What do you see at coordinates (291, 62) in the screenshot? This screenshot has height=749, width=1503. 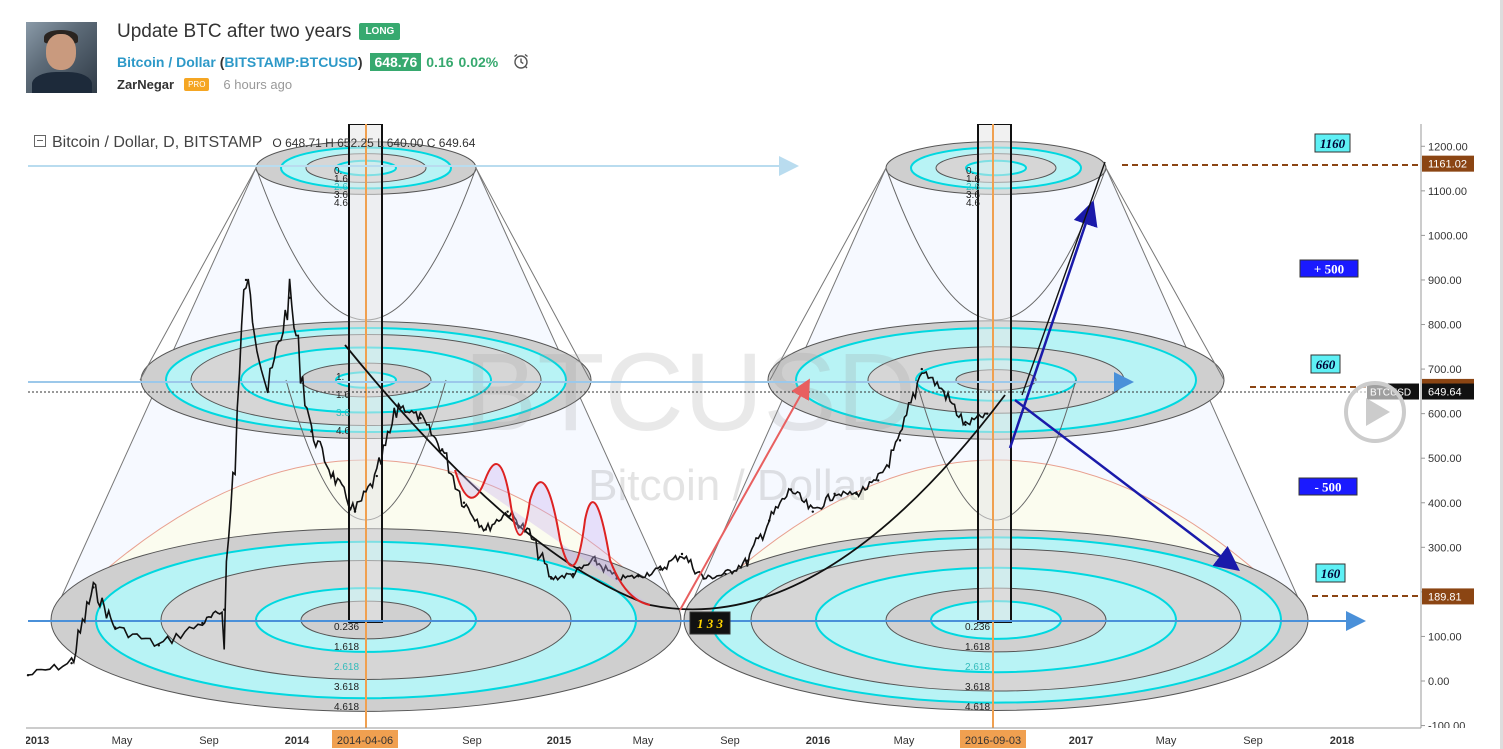 I see `symbol-code-link: BITSTAMP:BTCUSD` at bounding box center [291, 62].